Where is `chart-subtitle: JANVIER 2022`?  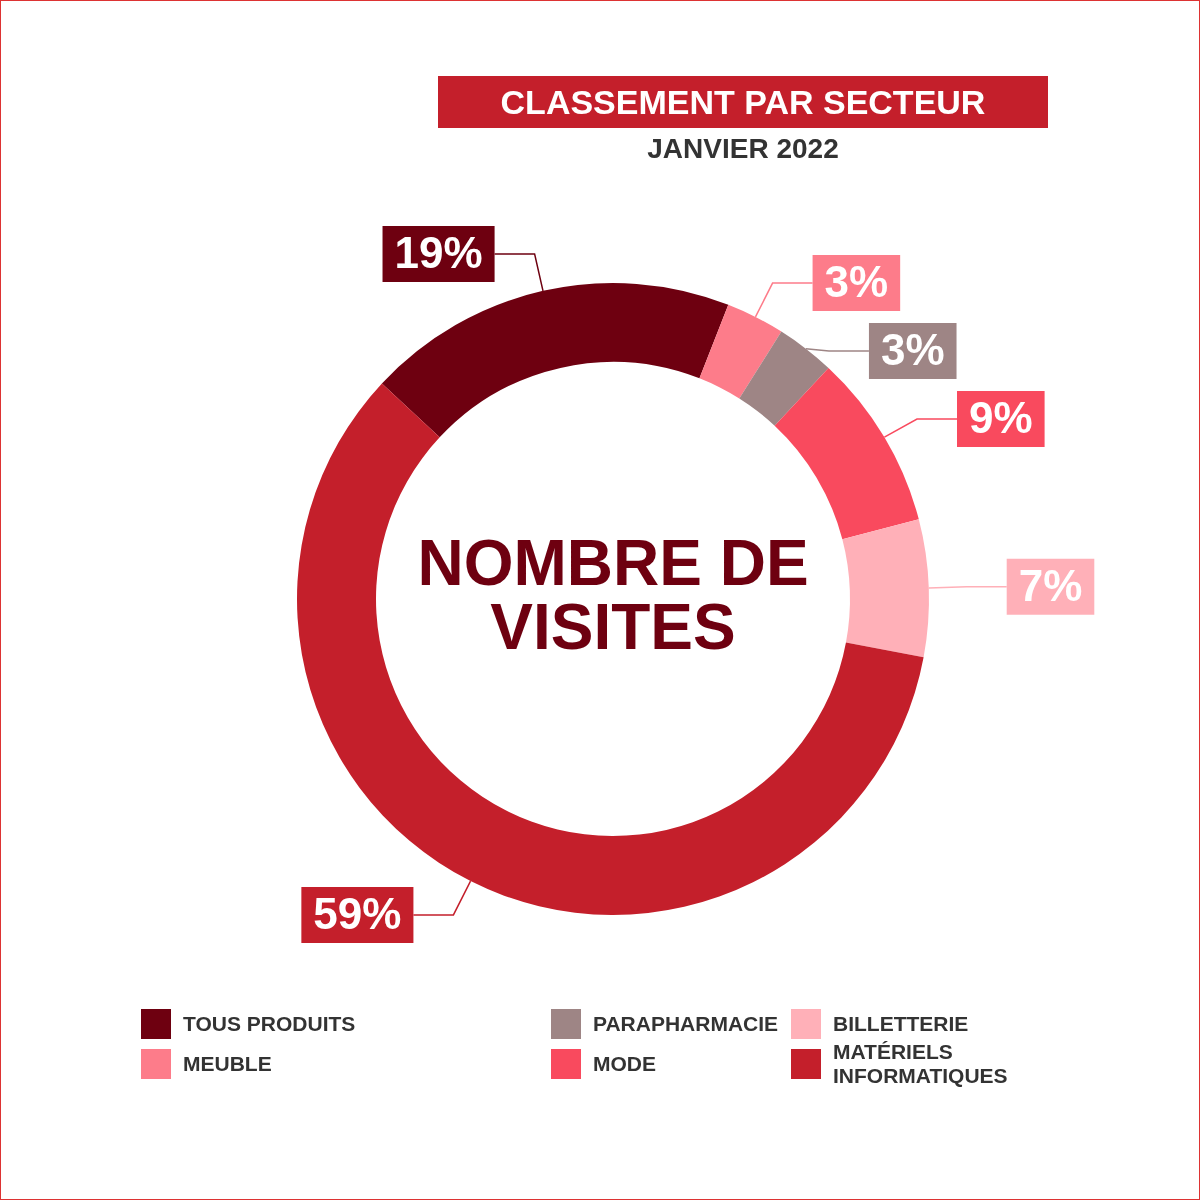 chart-subtitle: JANVIER 2022 is located at coordinates (743, 149).